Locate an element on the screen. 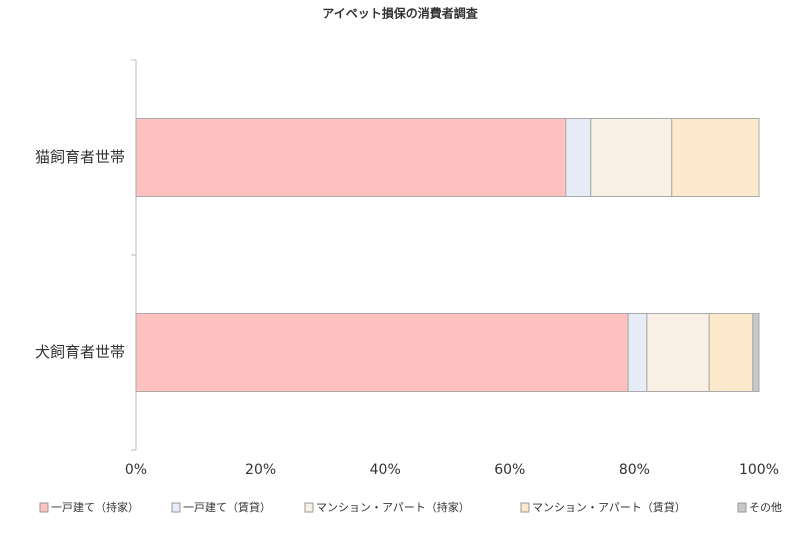 This screenshot has width=800, height=537. x-tick-label: 60% is located at coordinates (509, 470).